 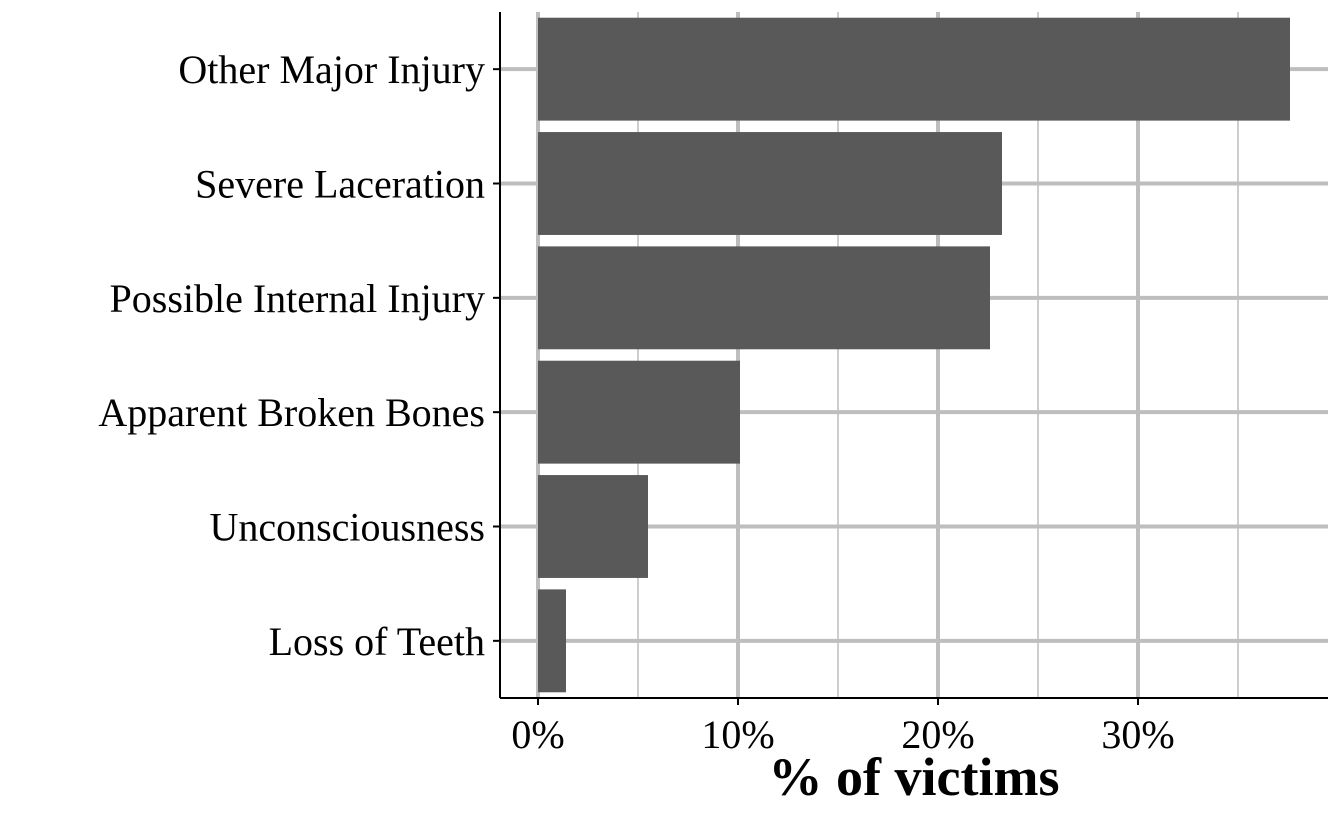 What do you see at coordinates (737, 734) in the screenshot?
I see `x-tick-label: 10%` at bounding box center [737, 734].